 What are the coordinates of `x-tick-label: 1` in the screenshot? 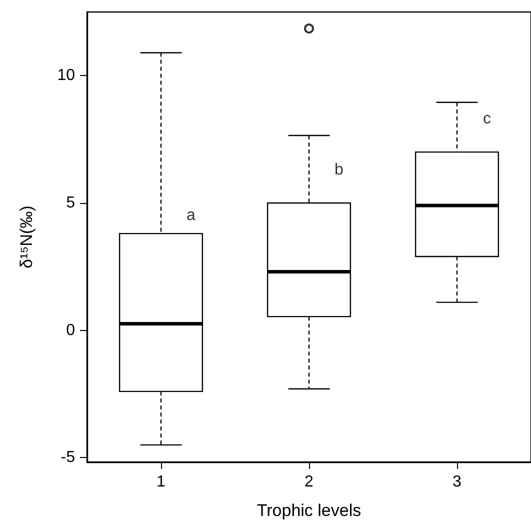 It's located at (161, 482).